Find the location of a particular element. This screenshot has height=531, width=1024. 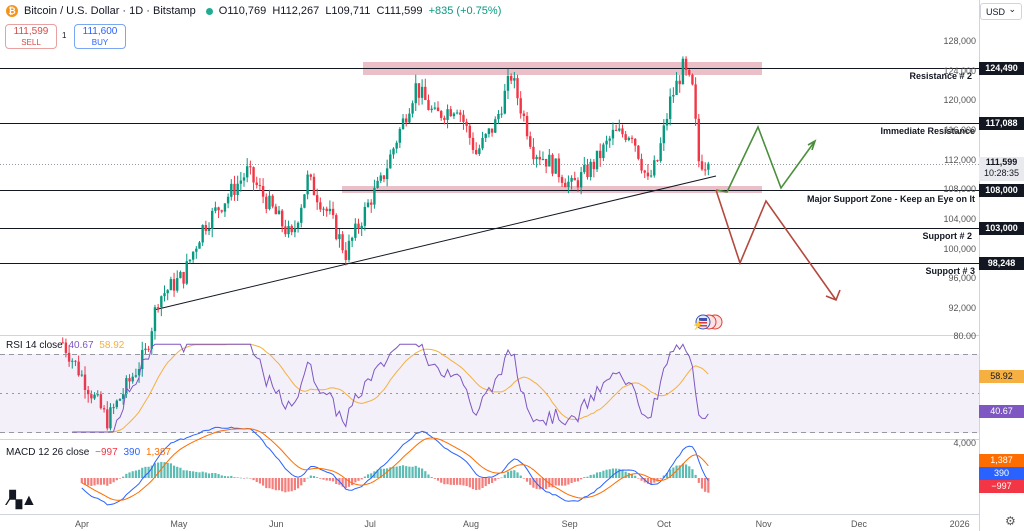

rsi-legend-value: 40.67 is located at coordinates (81, 345).